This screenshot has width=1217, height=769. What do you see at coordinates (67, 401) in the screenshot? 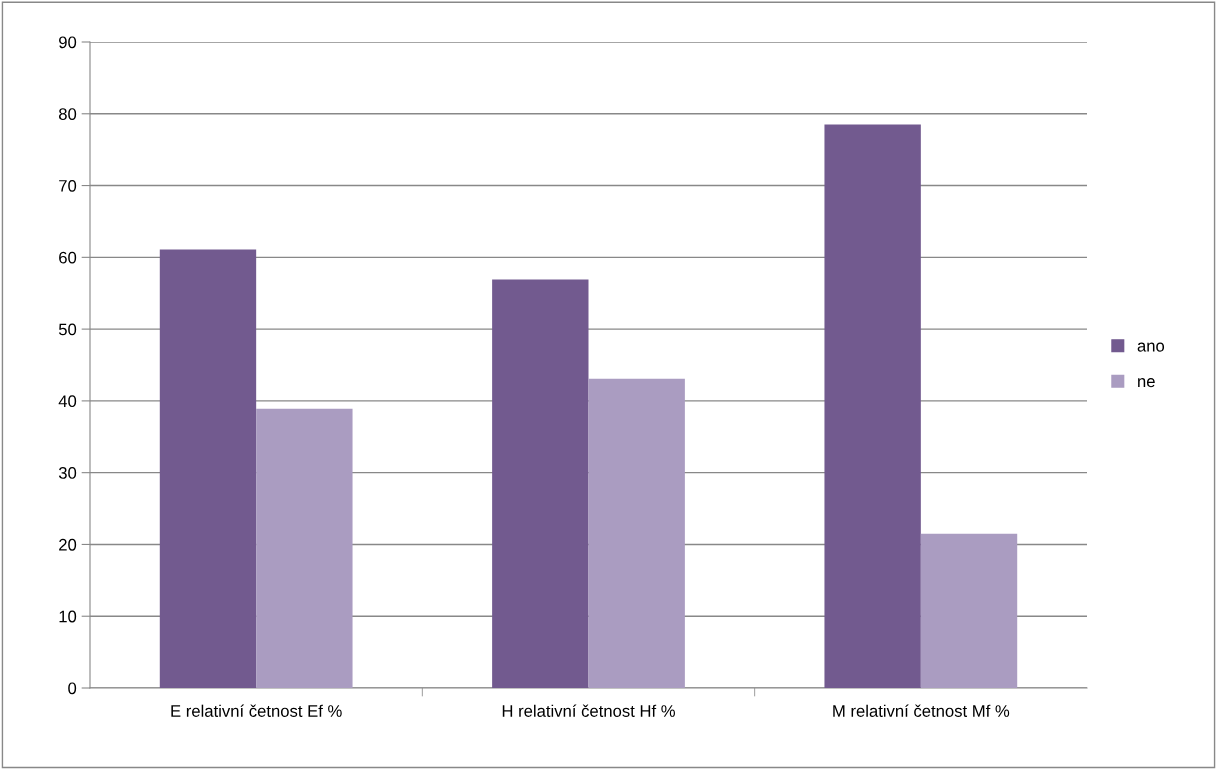
I see `y-tick-label: 40` at bounding box center [67, 401].